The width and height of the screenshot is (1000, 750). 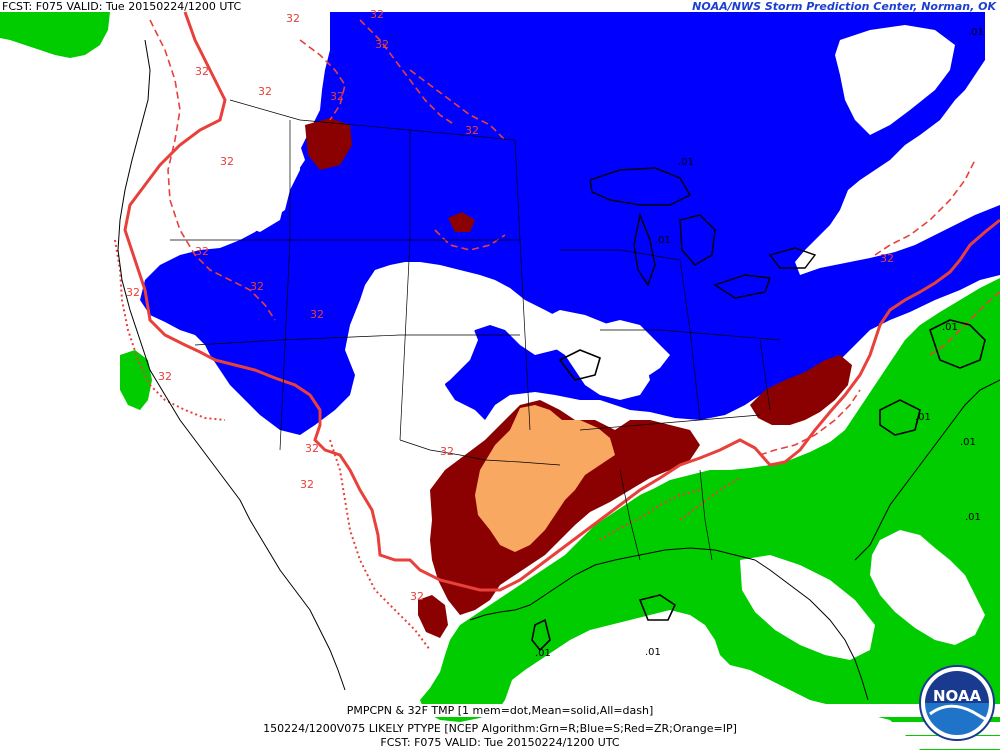 I want to click on noaa-logo: NOAA, so click(x=957, y=703).